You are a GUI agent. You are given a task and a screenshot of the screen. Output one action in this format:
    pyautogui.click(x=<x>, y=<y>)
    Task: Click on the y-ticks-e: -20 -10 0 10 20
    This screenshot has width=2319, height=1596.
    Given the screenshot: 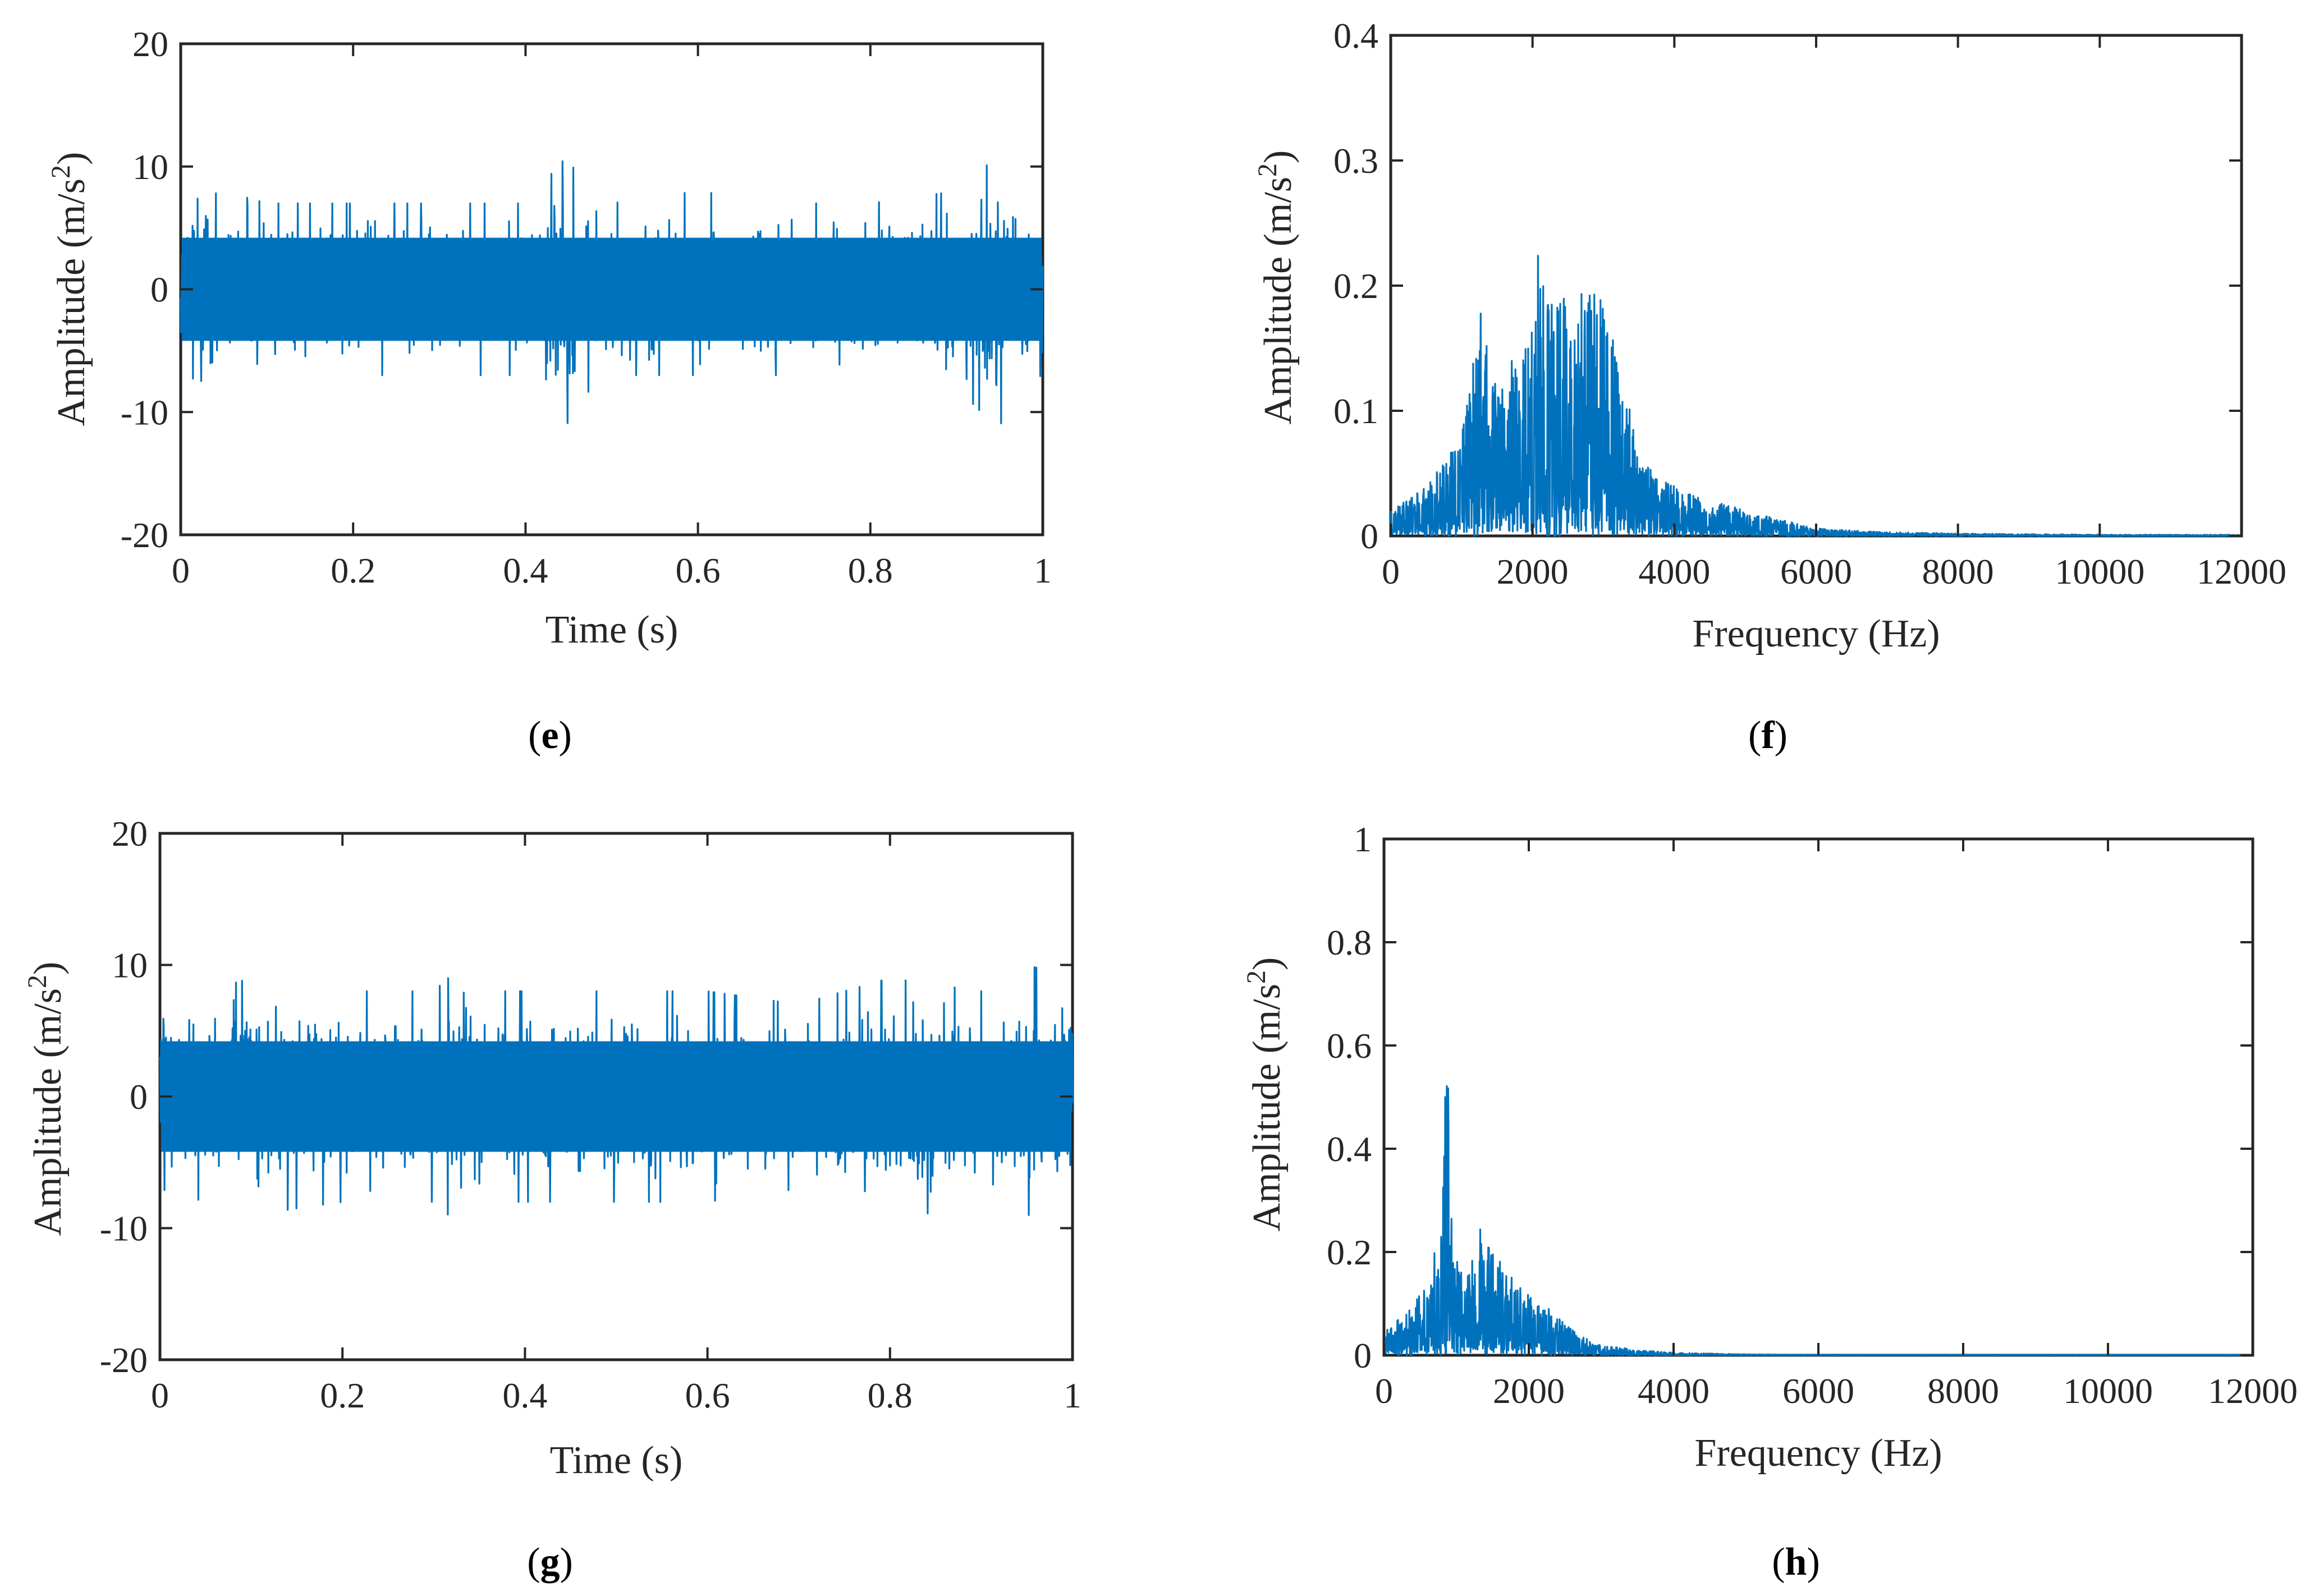 What is the action you would take?
    pyautogui.click(x=582, y=289)
    